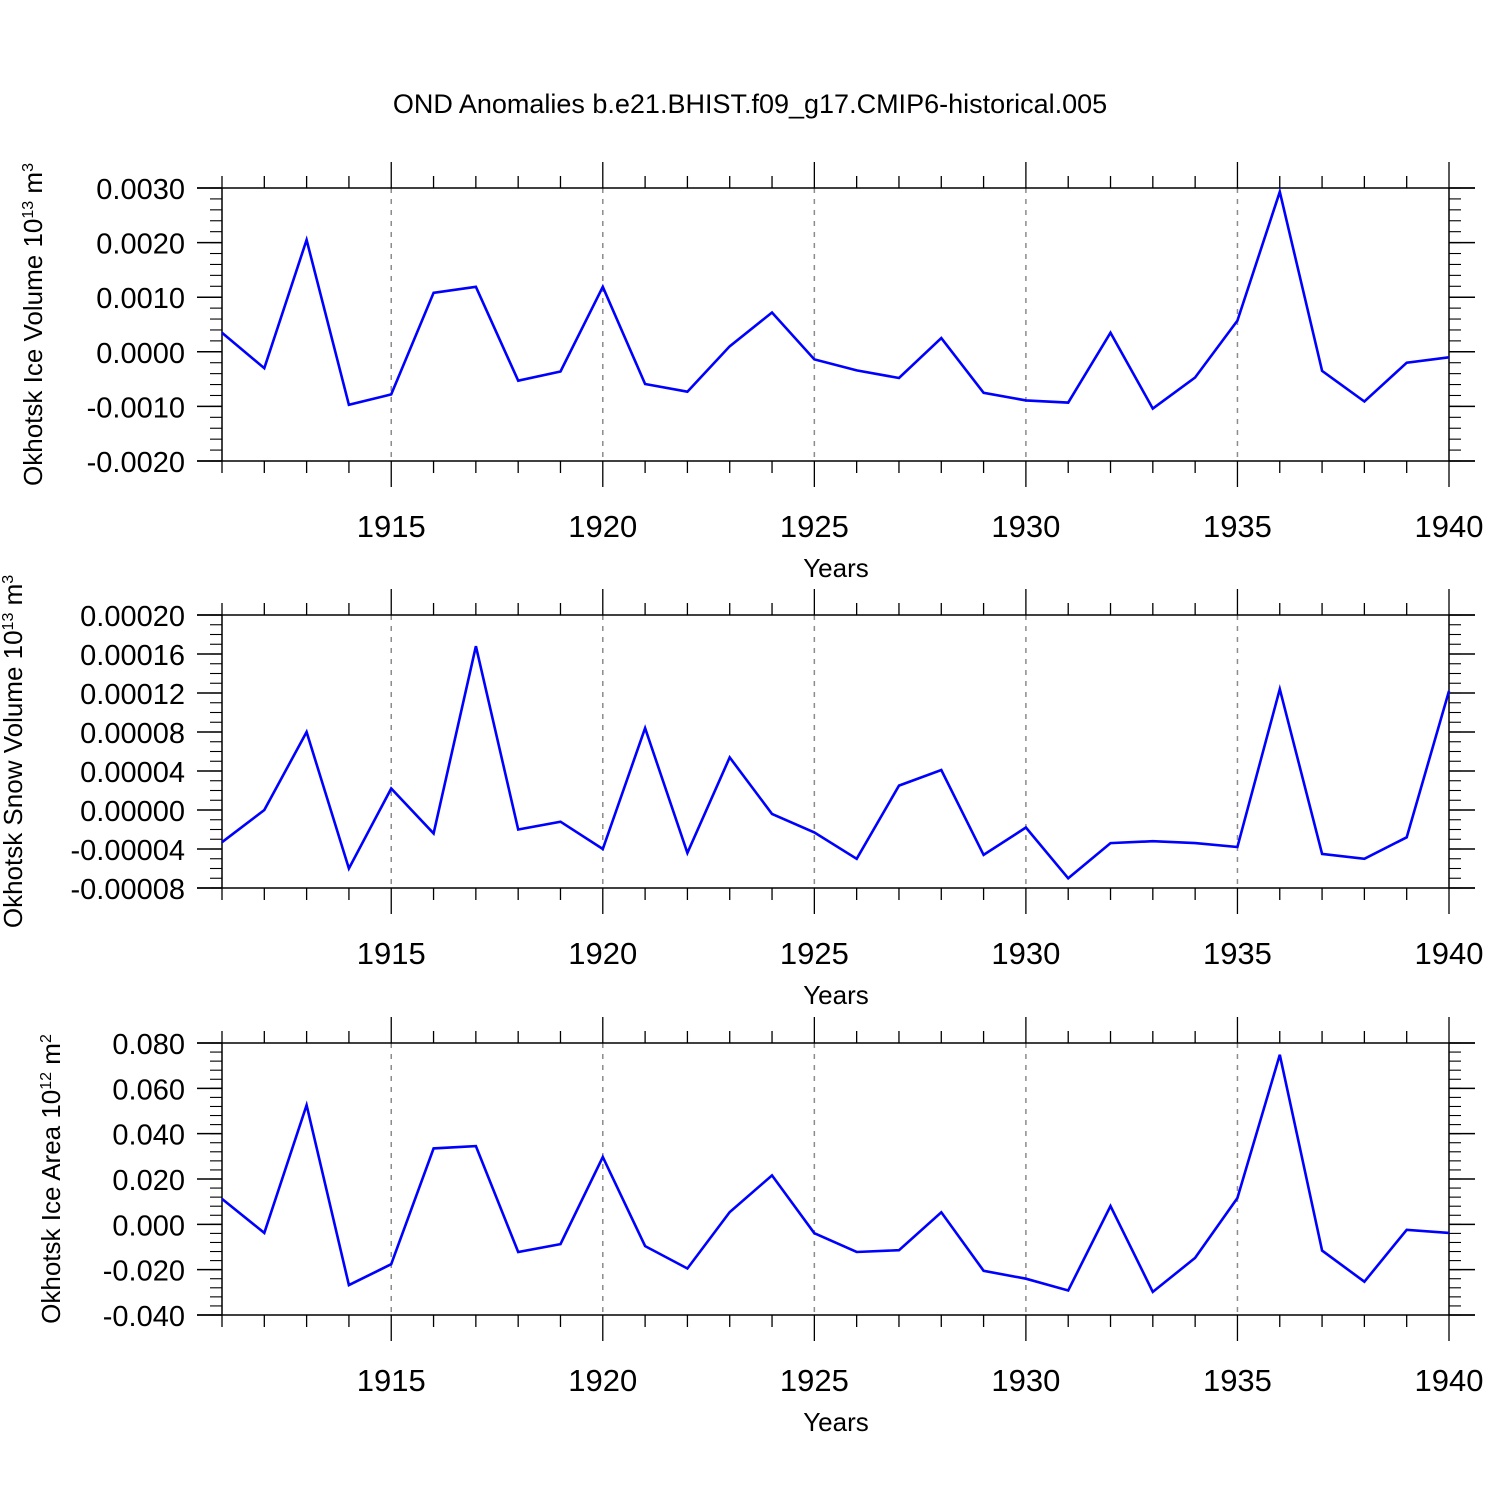  I want to click on y-tick-label: 0.000, so click(148, 1226).